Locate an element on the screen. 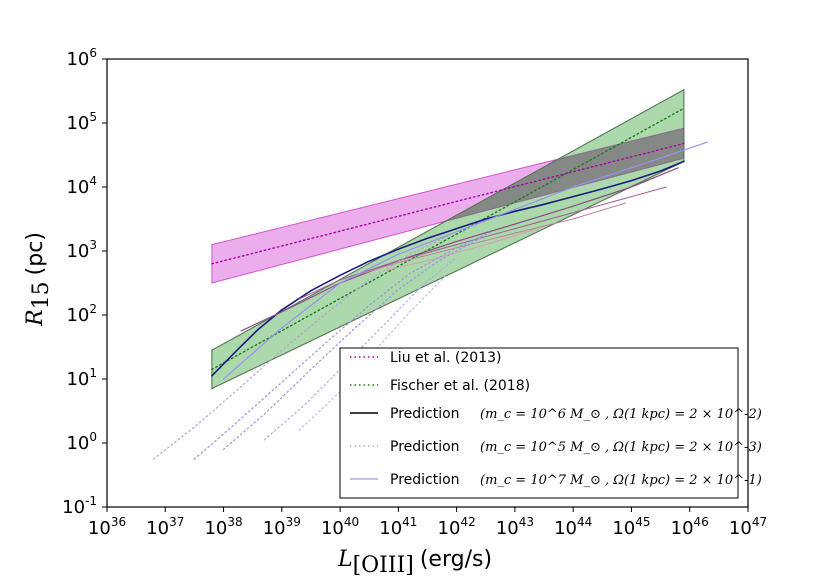 The width and height of the screenshot is (830, 581). legend-math: (m_c = 10^5 M_⊙ , Ω(1 kpc) = 2 × 10^-3) is located at coordinates (621, 447).